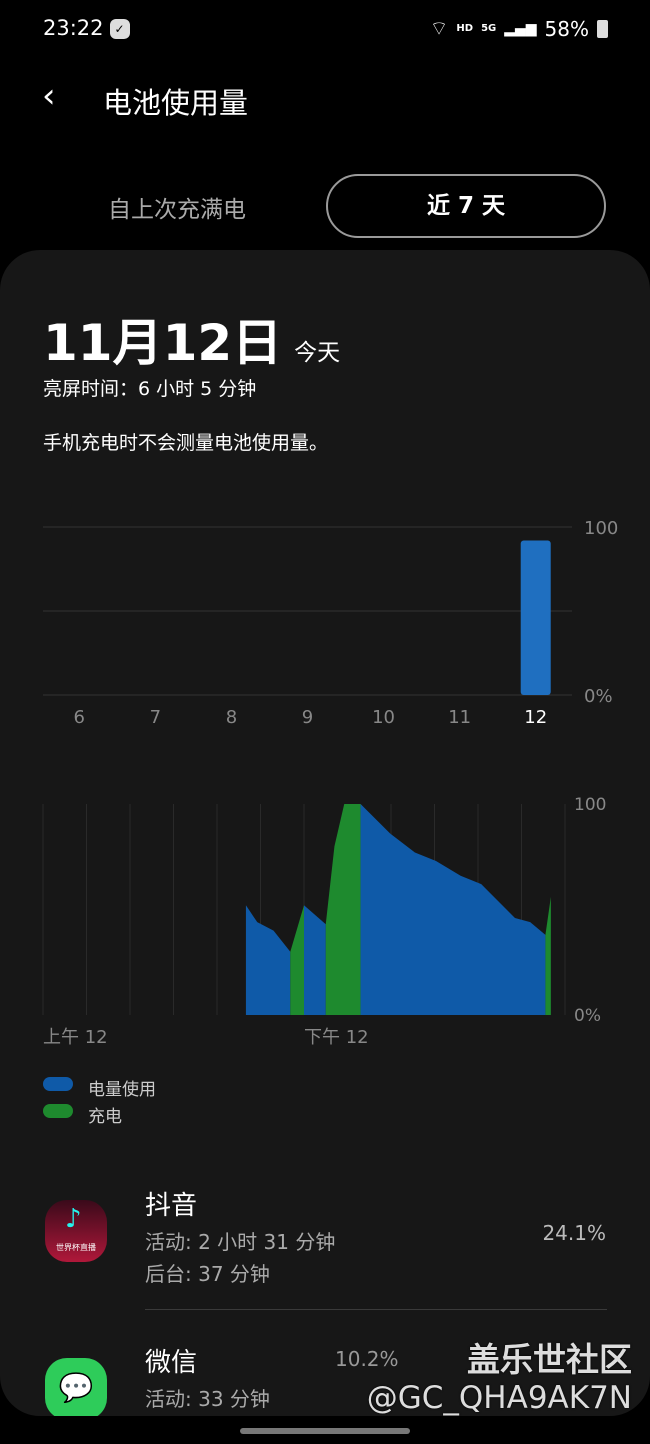 The image size is (650, 1444). Describe the element at coordinates (535, 617) in the screenshot. I see `bar` at that location.